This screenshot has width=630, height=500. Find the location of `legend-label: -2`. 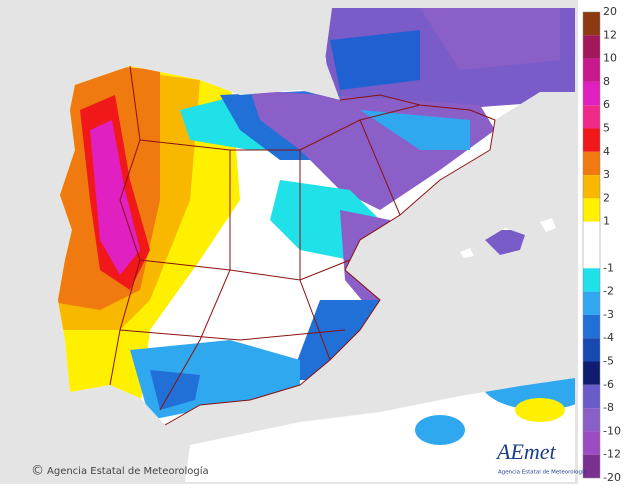

legend-label: -2 is located at coordinates (608, 291).